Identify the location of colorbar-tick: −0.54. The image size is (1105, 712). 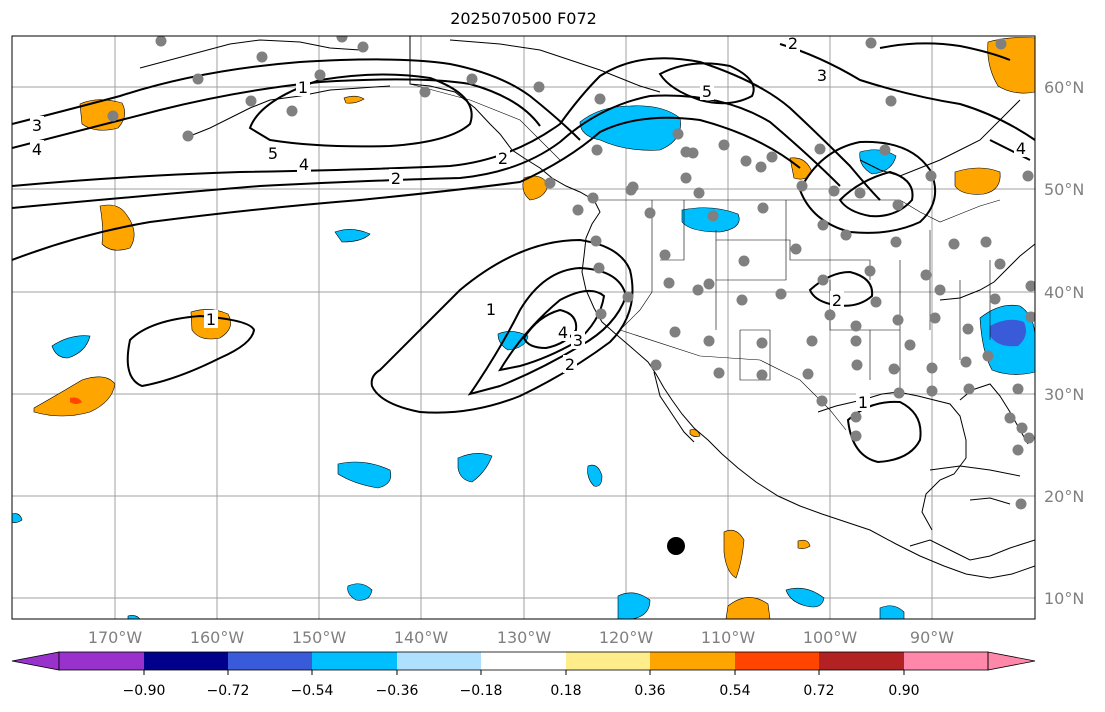
(312, 691).